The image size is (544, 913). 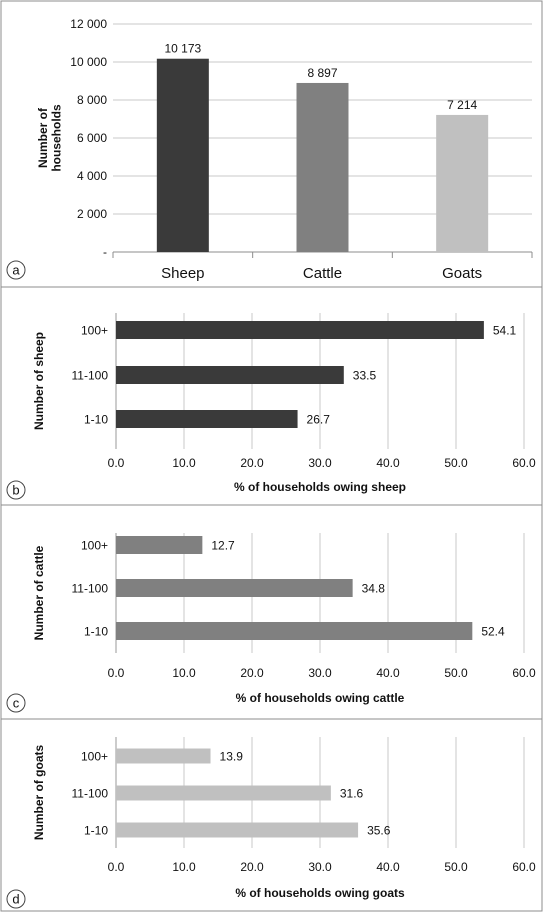 What do you see at coordinates (116, 867) in the screenshot?
I see `panel-d-xtick-label: 0.0` at bounding box center [116, 867].